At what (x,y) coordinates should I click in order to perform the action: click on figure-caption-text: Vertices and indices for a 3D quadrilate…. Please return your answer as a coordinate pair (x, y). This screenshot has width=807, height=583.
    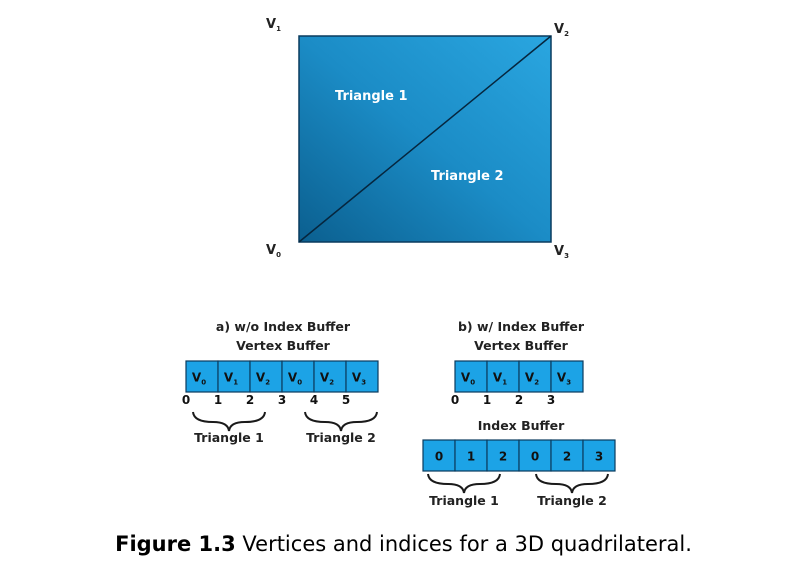
    Looking at the image, I should click on (463, 544).